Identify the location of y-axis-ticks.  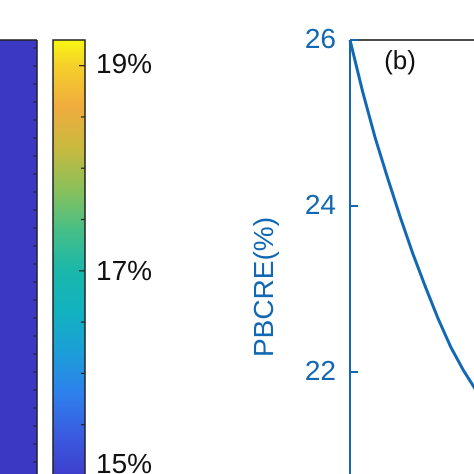
(354, 206).